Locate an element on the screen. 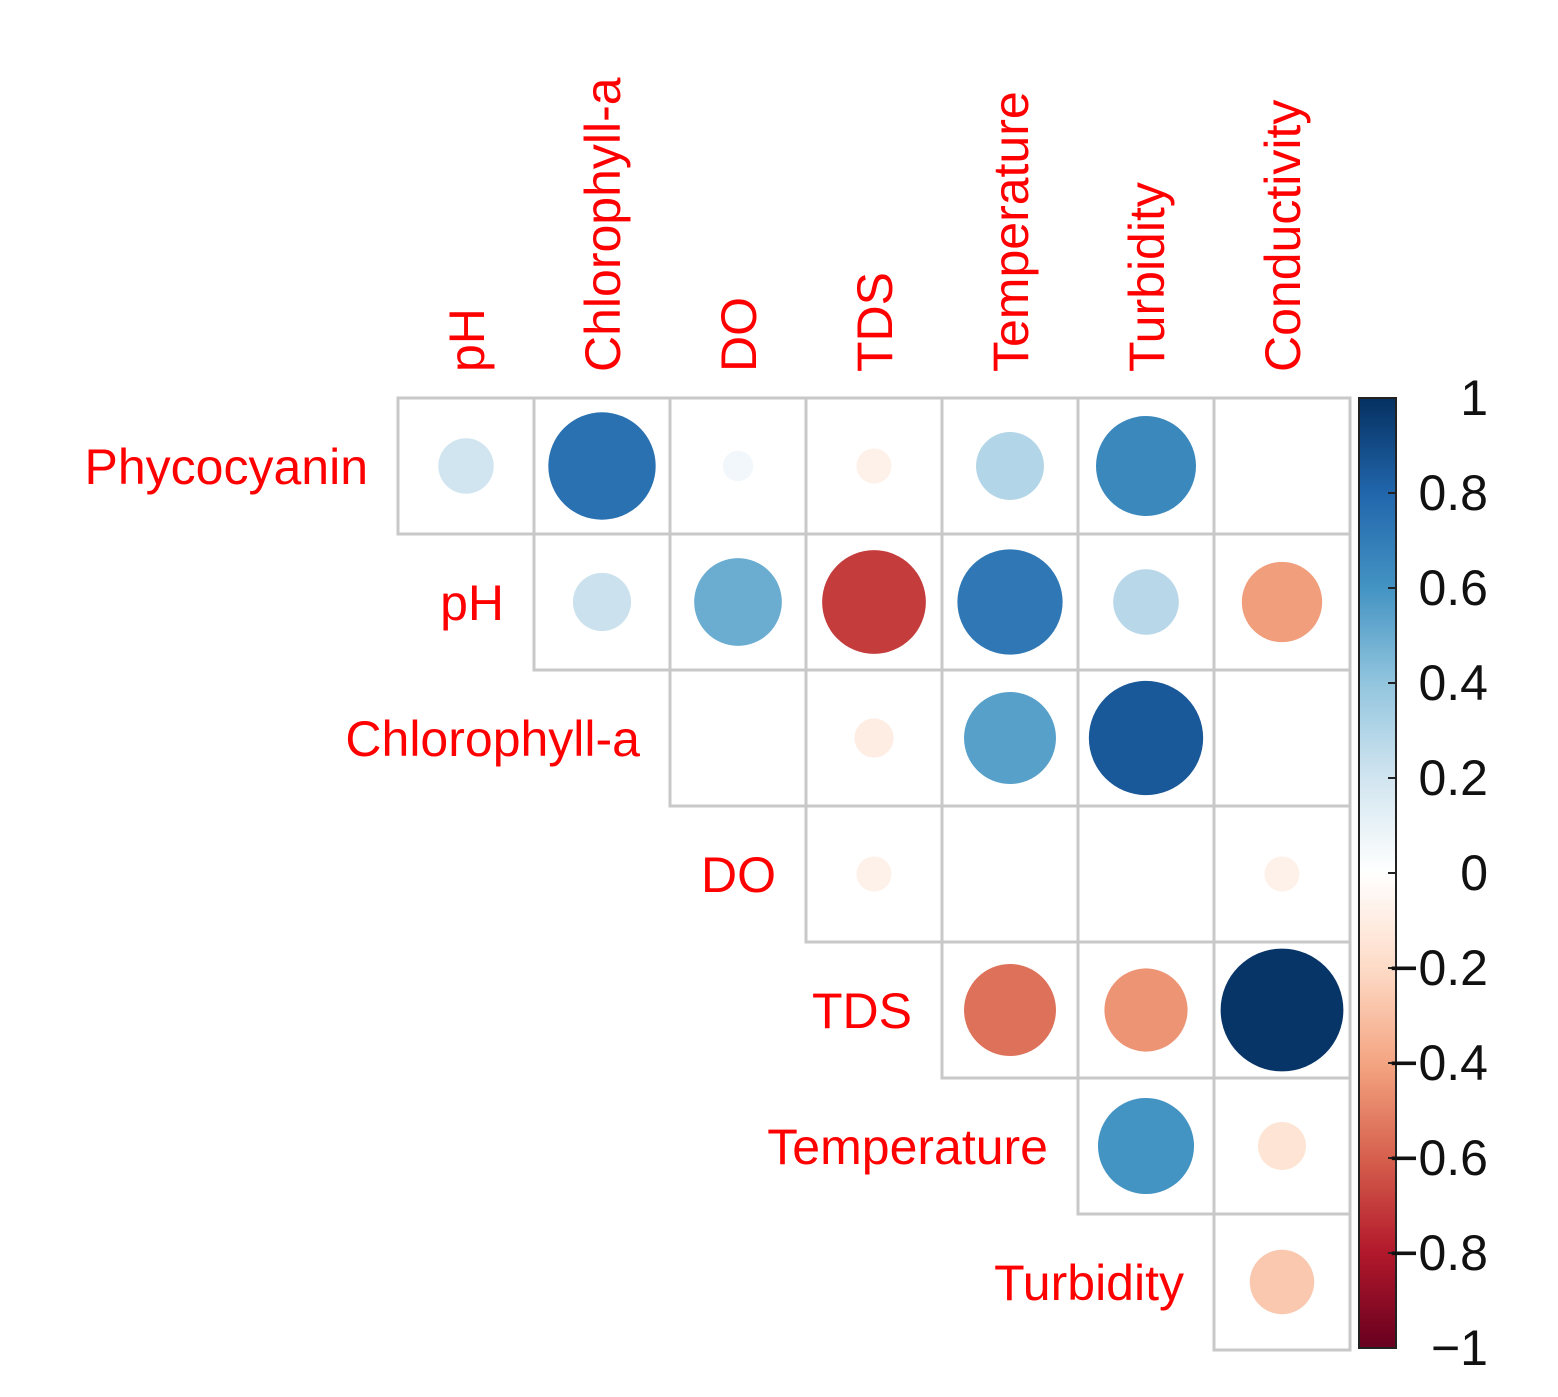  circle-phycocyanin-chlorophyll-a is located at coordinates (602, 466).